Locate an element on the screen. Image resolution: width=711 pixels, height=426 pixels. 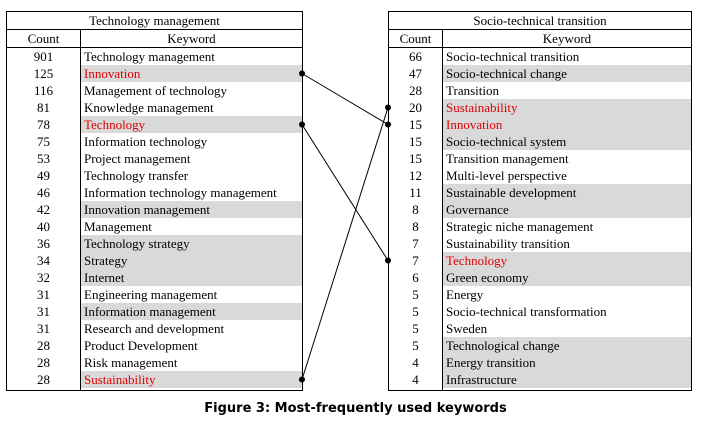
keyword-cell: Socio-technical transformation is located at coordinates (526, 311).